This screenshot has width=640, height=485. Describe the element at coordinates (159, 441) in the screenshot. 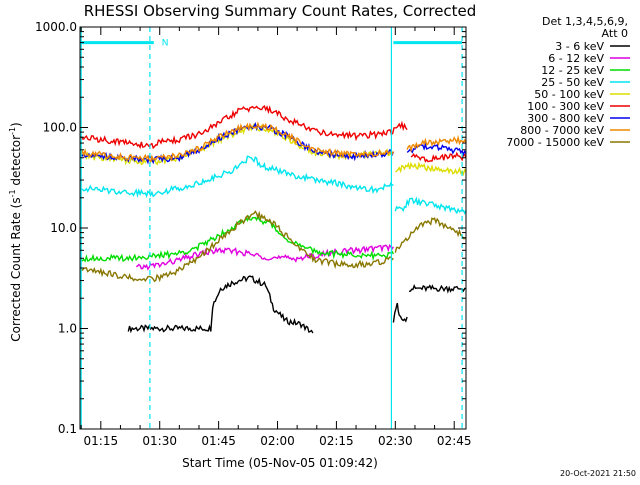

I see `x-tick-label-1: 01:30` at that location.